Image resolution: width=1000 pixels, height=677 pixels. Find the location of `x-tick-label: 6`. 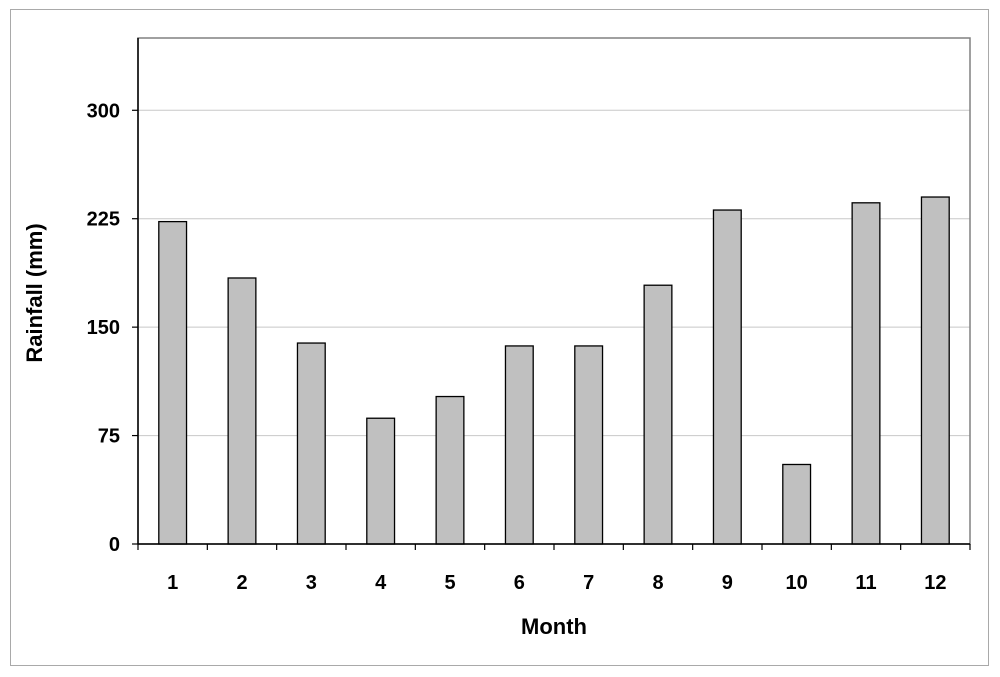

x-tick-label: 6 is located at coordinates (519, 583).